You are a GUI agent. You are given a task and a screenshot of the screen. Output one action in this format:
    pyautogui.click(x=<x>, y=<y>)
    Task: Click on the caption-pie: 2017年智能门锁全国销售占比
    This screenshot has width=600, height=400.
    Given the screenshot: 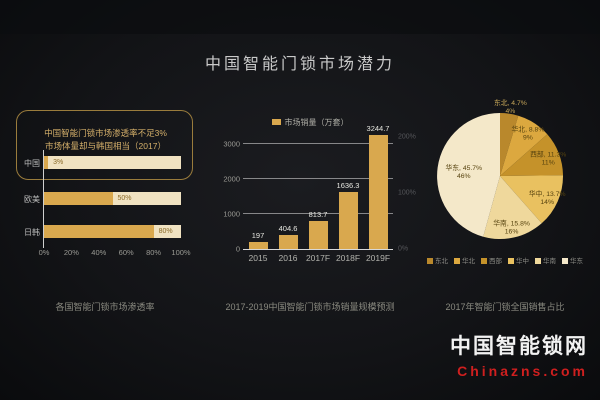 What is the action you would take?
    pyautogui.click(x=505, y=307)
    